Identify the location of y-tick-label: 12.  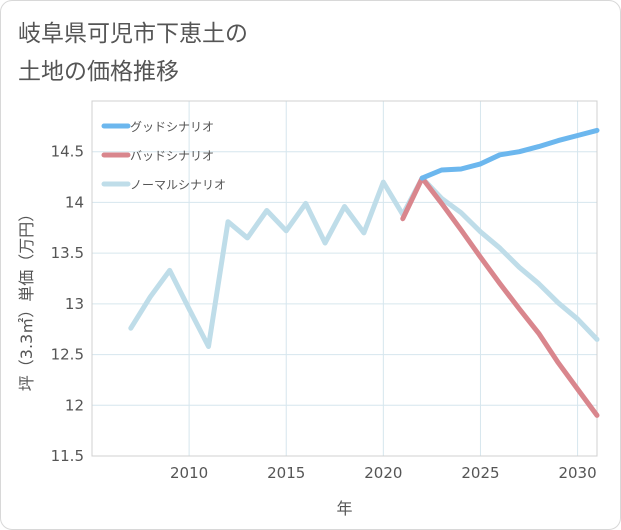
(74, 405).